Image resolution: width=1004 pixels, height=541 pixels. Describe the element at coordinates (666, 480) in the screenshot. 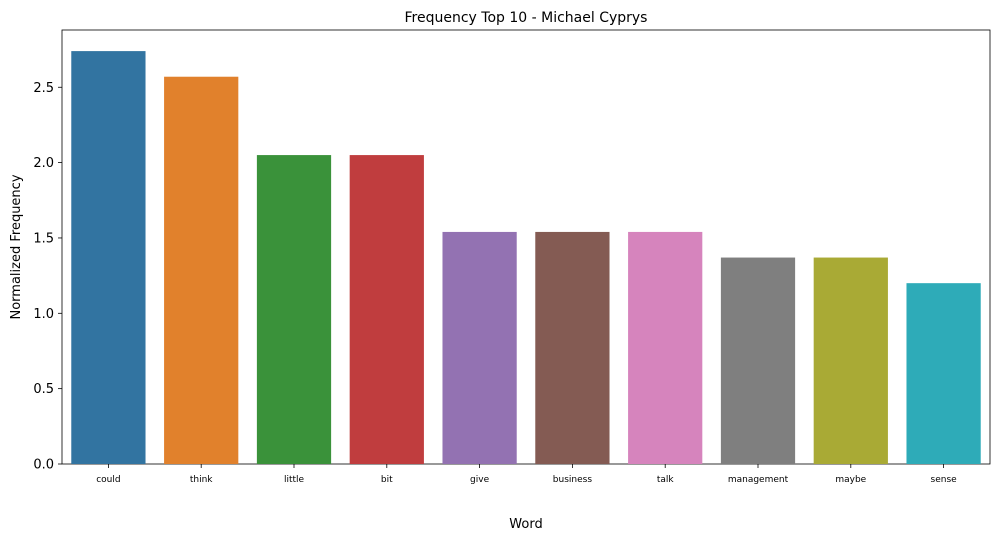

I see `x-tick-label: talk` at that location.